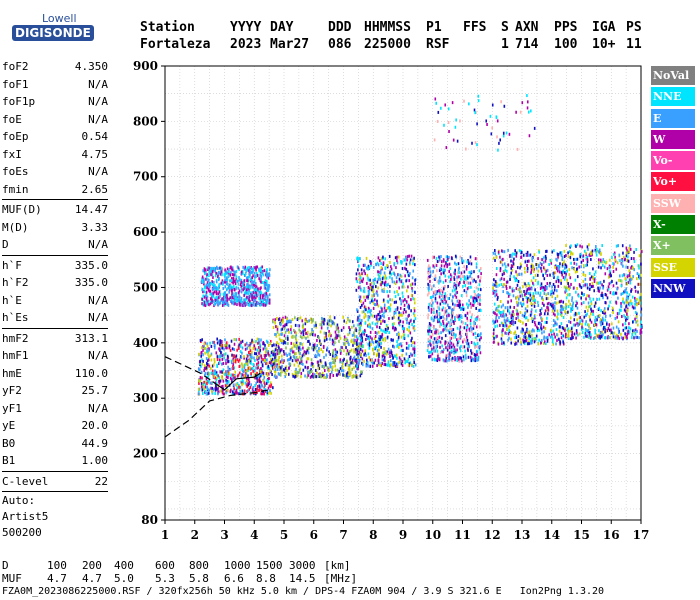 Image resolution: width=700 pixels, height=600 pixels. I want to click on x-tick-label: 14, so click(551, 535).